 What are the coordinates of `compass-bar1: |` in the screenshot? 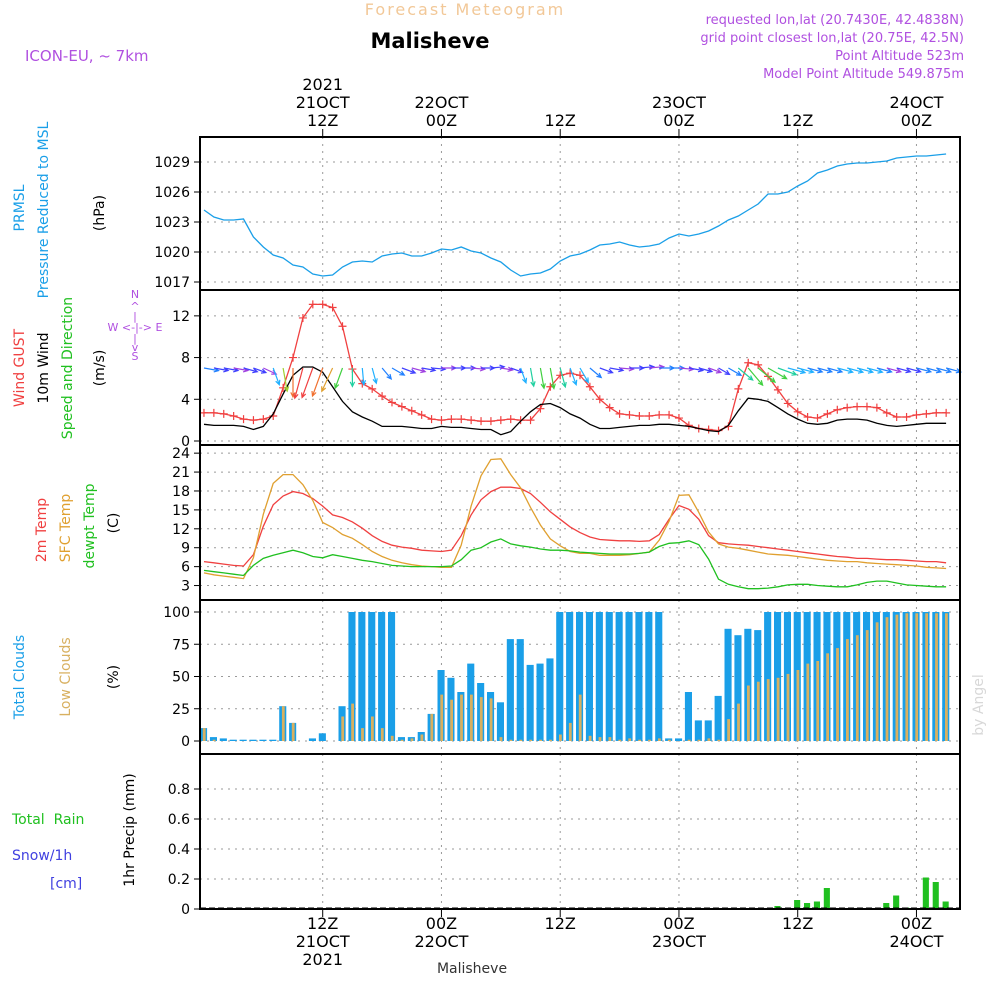 It's located at (135, 316).